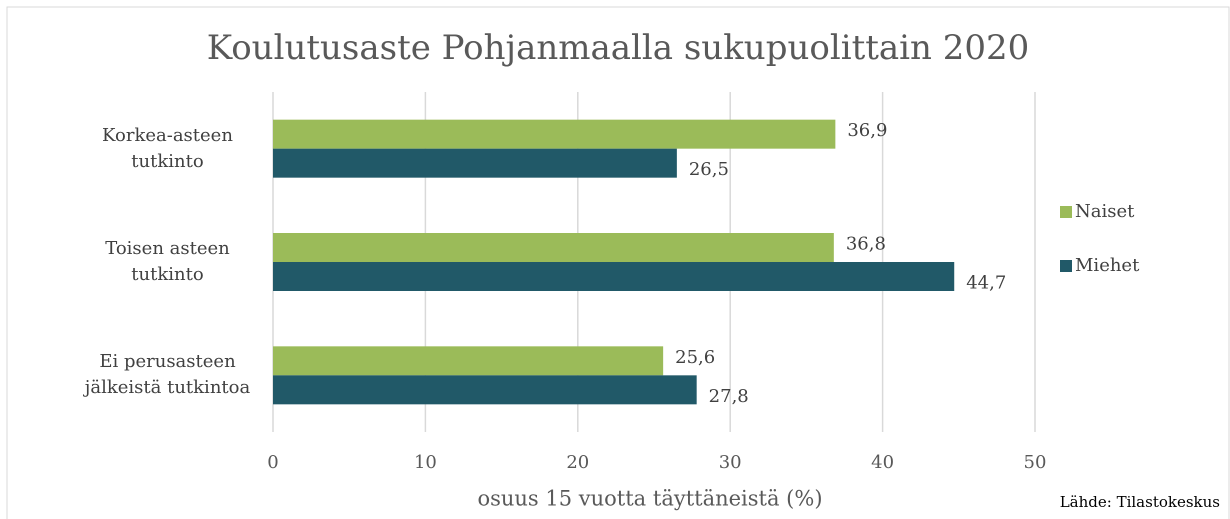 This screenshot has width=1230, height=519. What do you see at coordinates (695, 357) in the screenshot?
I see `value-label: 25,6` at bounding box center [695, 357].